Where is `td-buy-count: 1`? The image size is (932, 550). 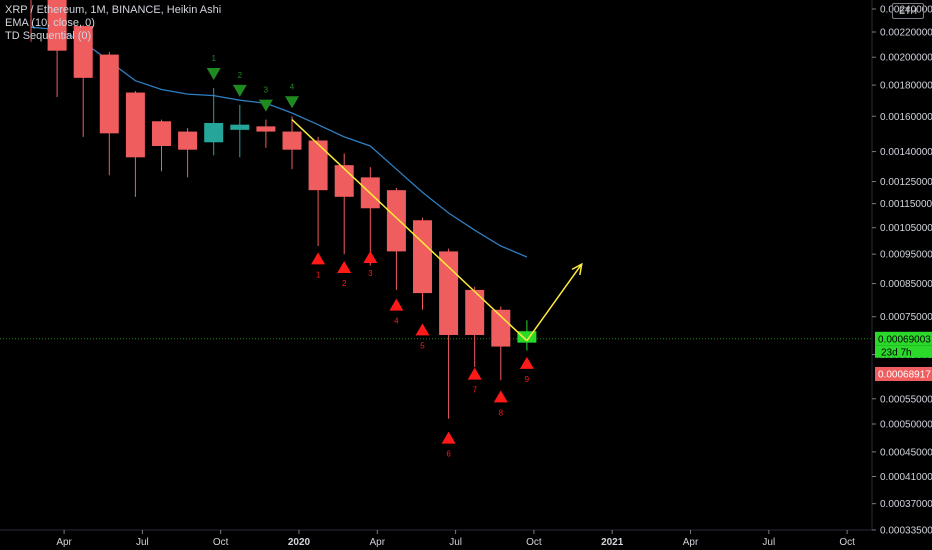
td-buy-count: 1 is located at coordinates (318, 274).